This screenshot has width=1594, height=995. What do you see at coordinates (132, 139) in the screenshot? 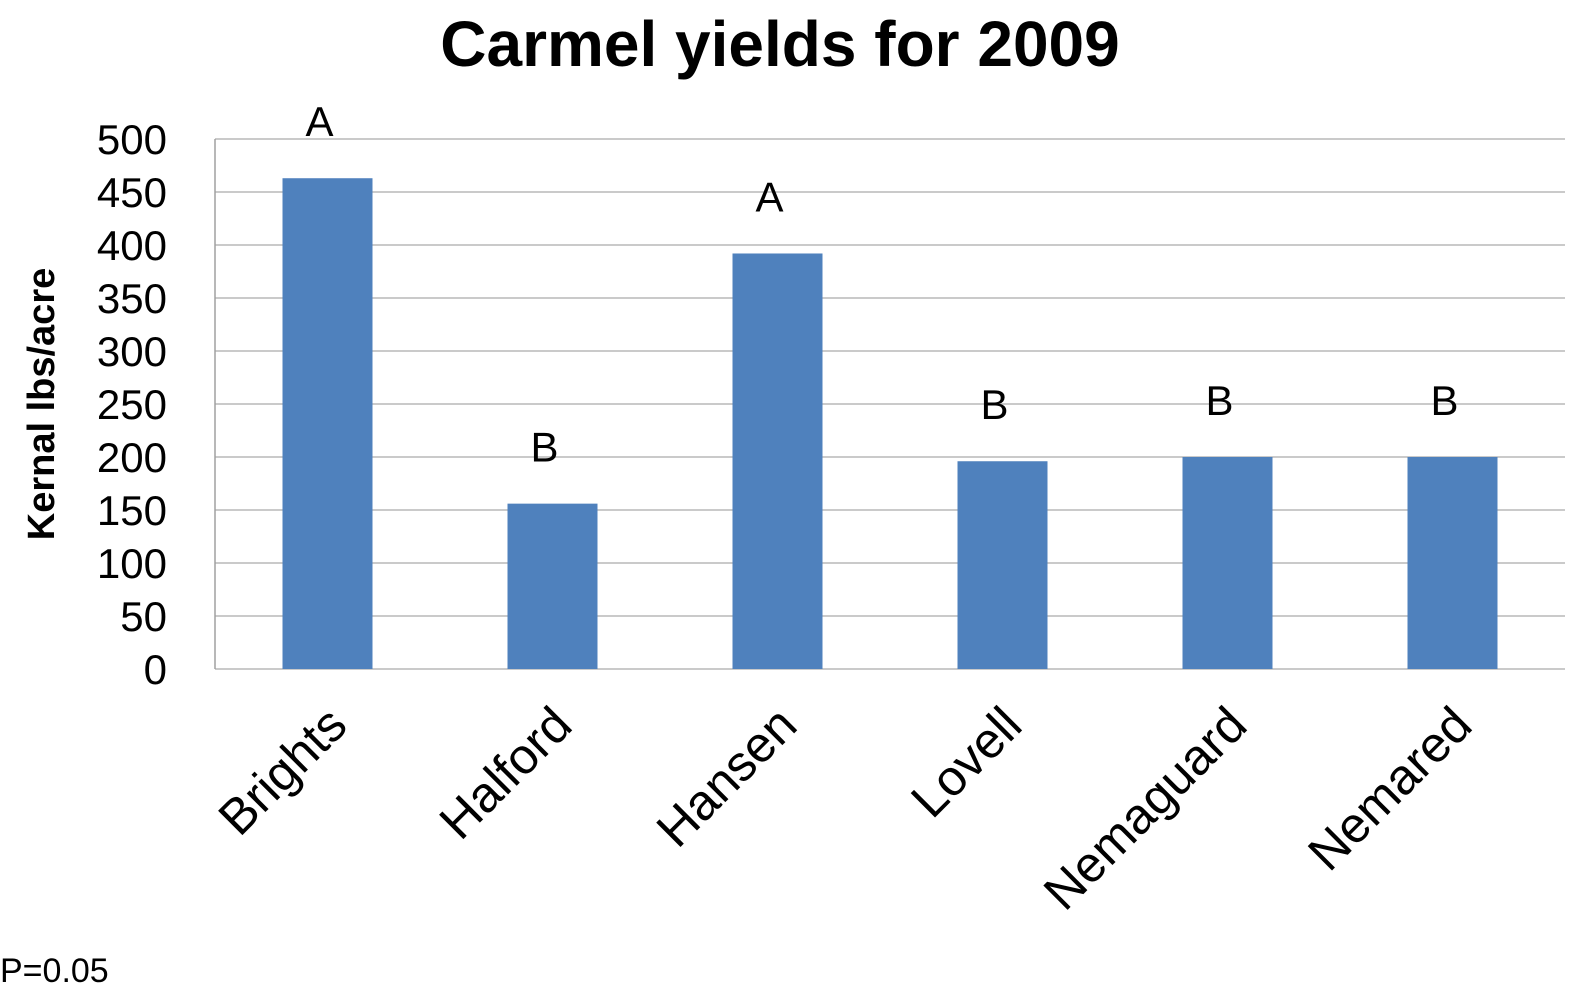
I see `y-tick-label: 500` at bounding box center [132, 139].